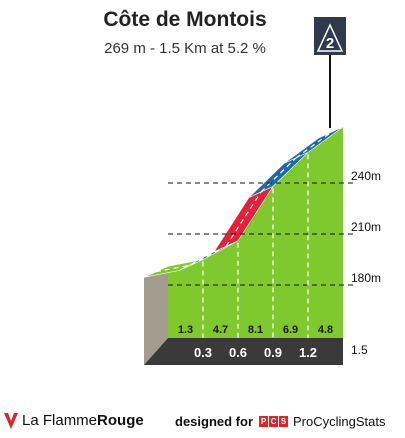 This screenshot has height=438, width=405. Describe the element at coordinates (325, 330) in the screenshot. I see `gradient-label: 4.8` at that location.